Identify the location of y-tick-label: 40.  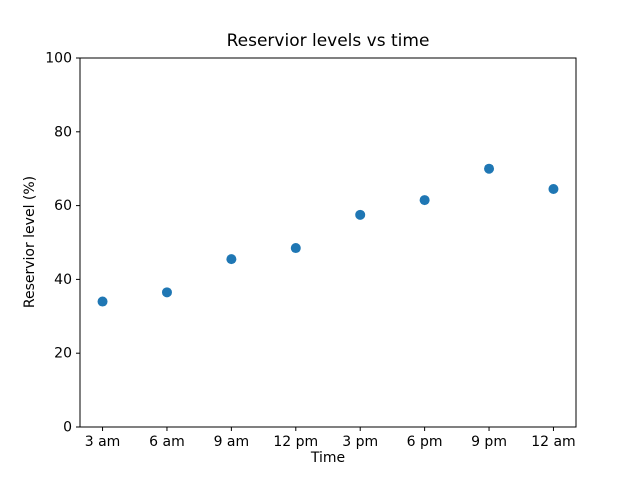
(63, 280).